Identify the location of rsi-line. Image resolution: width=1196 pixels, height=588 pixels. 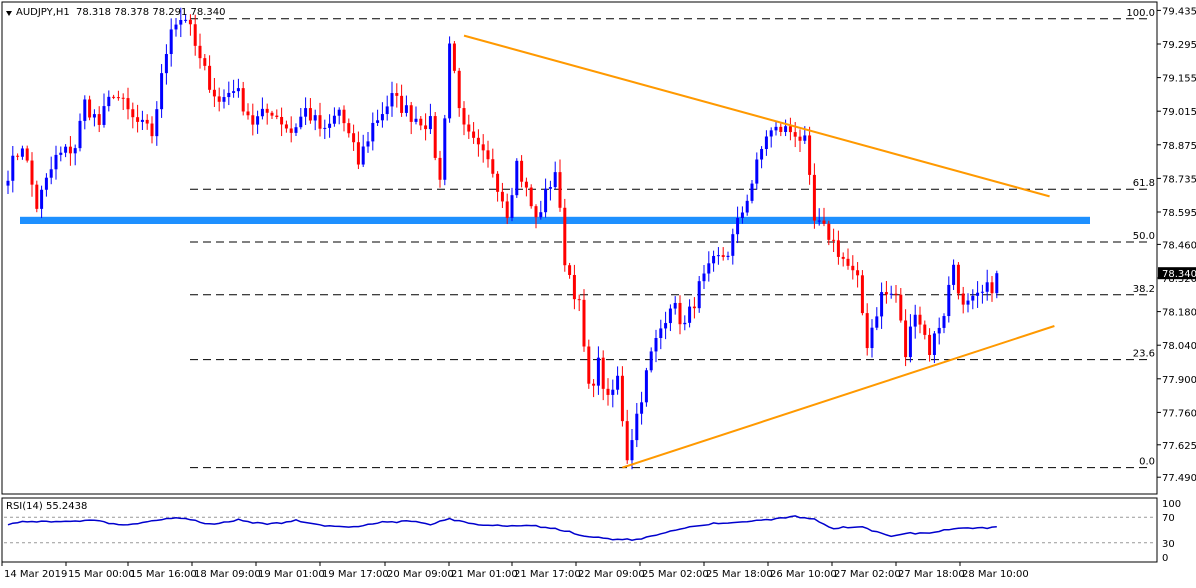
(502, 528).